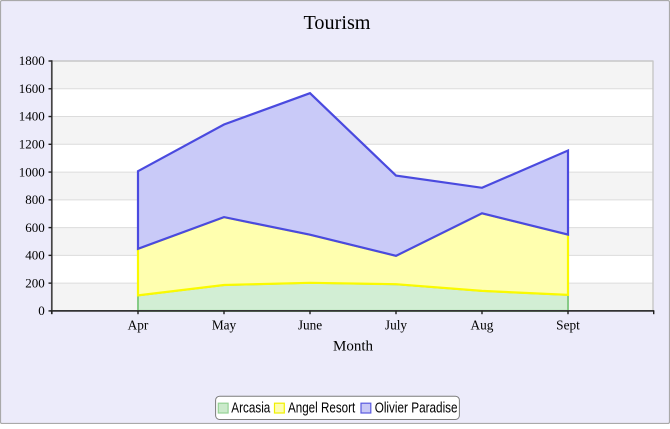  I want to click on svg-text: 600, so click(35, 227).